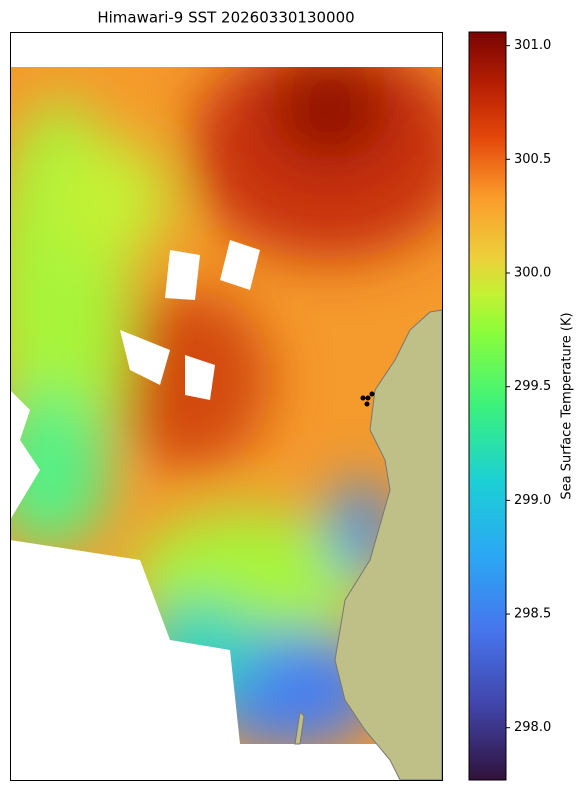  I want to click on colorbar-tick-label: 298.0, so click(532, 727).